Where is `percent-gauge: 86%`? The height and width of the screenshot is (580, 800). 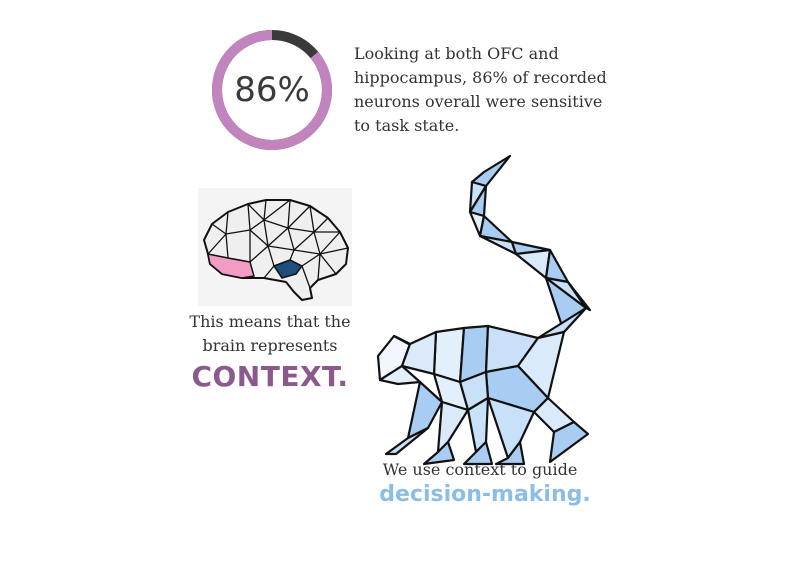 percent-gauge: 86% is located at coordinates (272, 90).